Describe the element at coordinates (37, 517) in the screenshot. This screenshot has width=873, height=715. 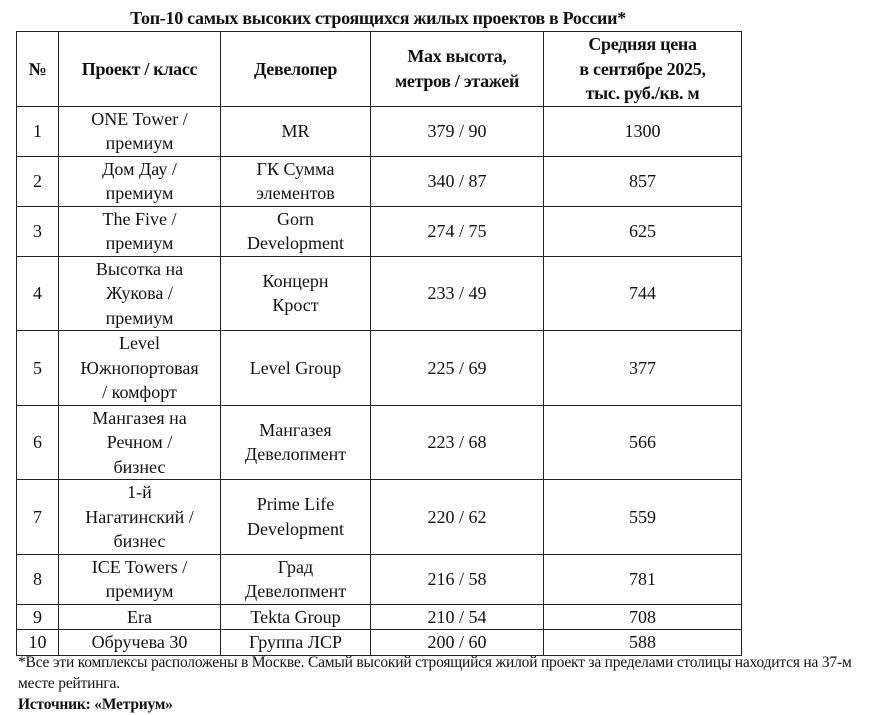
I see `cell-n: 7` at that location.